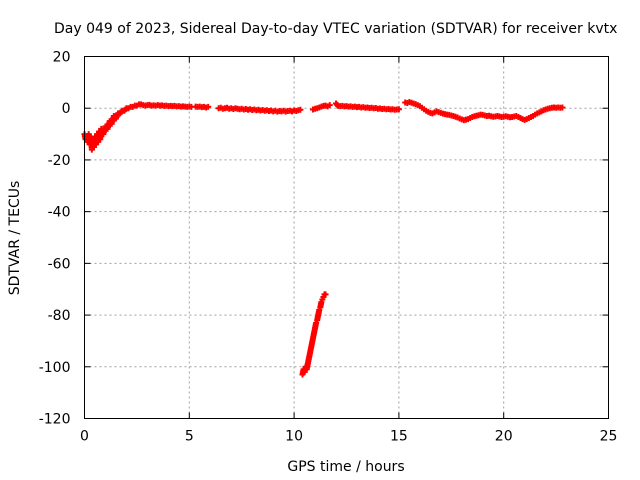 The image size is (640, 480). Describe the element at coordinates (345, 467) in the screenshot. I see `x-axis-label: GPS time / hours` at that location.